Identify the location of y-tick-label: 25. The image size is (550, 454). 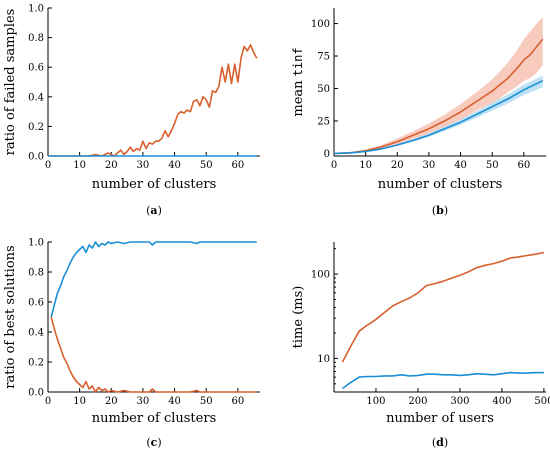
(323, 121).